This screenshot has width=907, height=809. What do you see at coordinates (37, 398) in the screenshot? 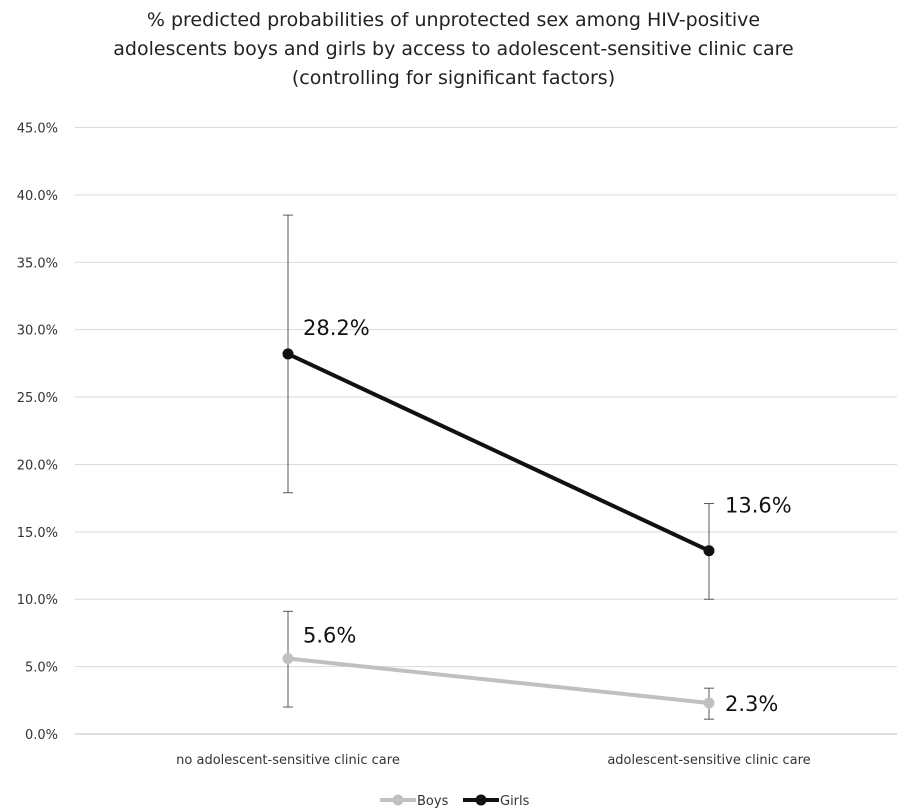
I see `y-tick-label: 25.0%` at bounding box center [37, 398].